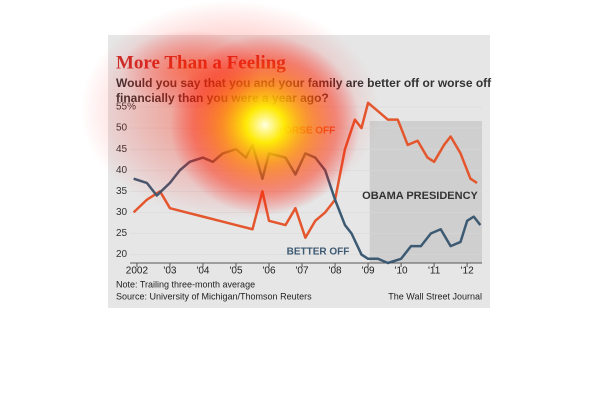 The width and height of the screenshot is (598, 409). Describe the element at coordinates (268, 271) in the screenshot. I see `x-tick-label: '06` at that location.